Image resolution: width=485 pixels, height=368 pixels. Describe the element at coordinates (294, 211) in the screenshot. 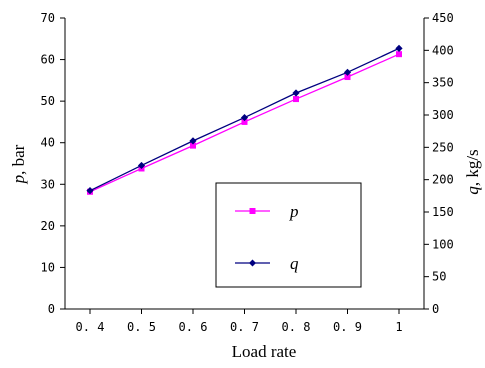

I see `legend-label-p: p` at that location.